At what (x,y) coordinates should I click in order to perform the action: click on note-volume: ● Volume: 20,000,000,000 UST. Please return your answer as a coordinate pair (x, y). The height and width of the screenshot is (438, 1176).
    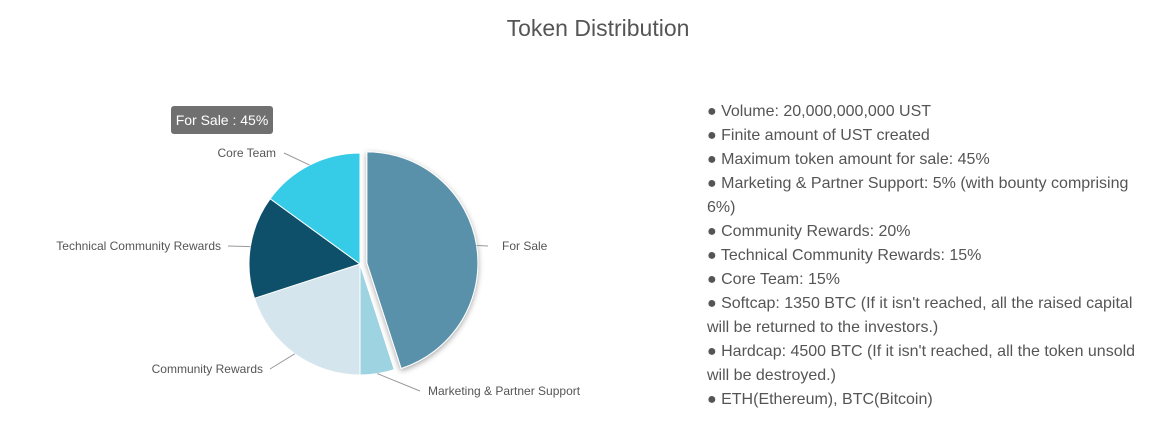
    Looking at the image, I should click on (819, 111).